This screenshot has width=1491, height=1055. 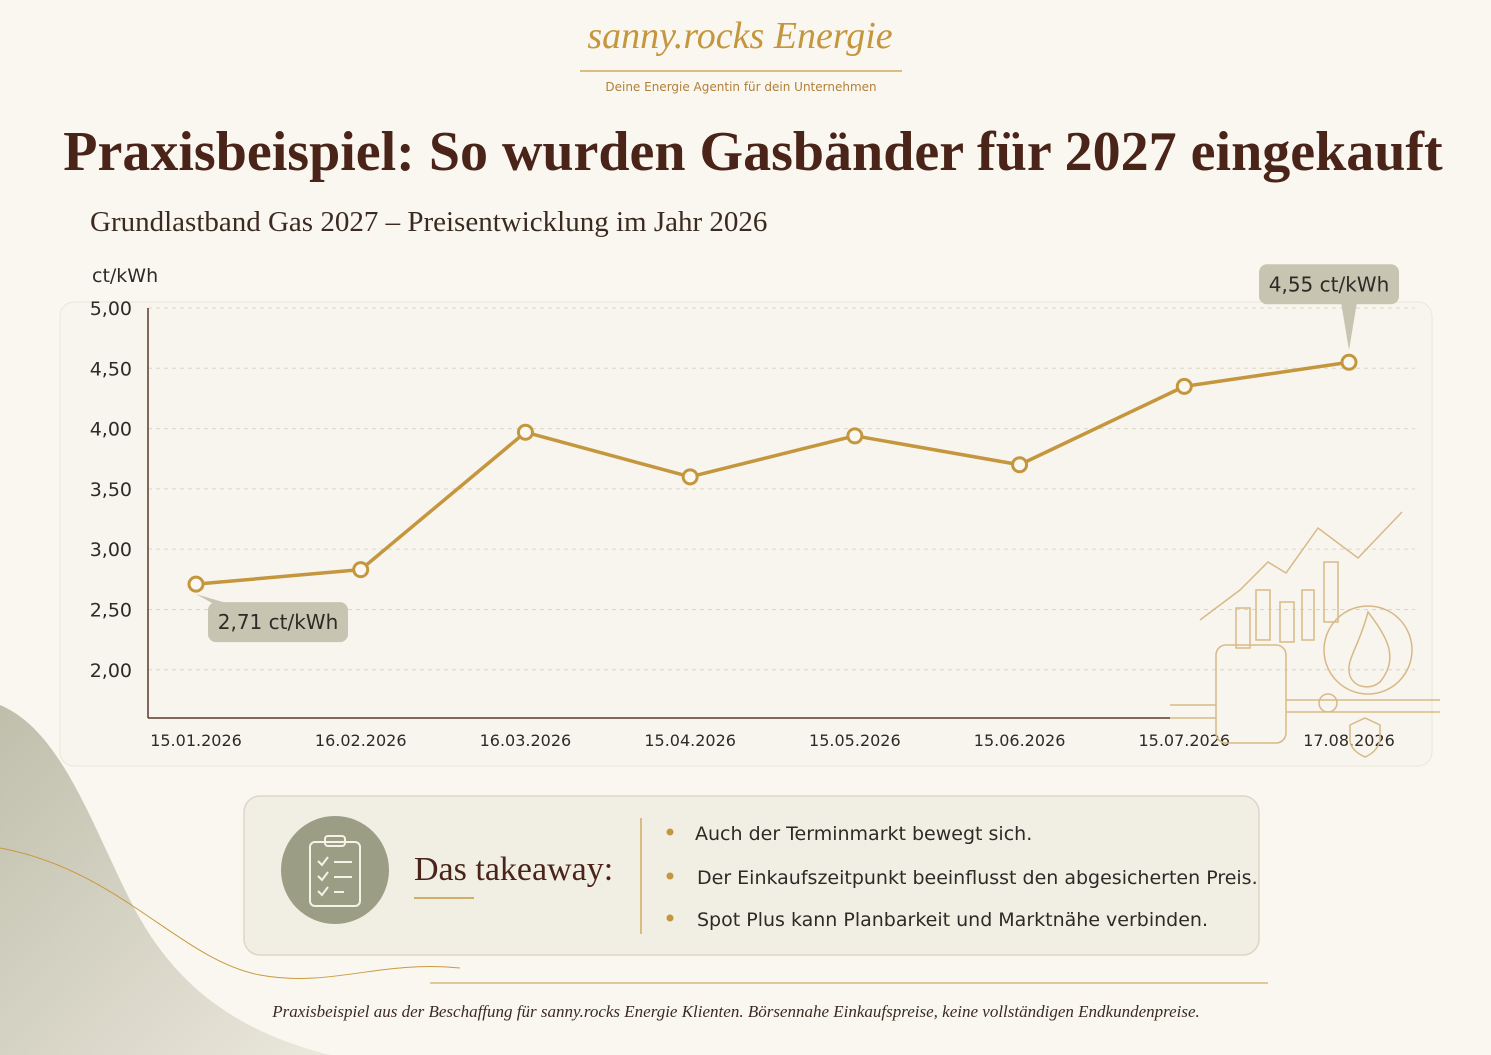 I want to click on y-tick-label: 3,00, so click(x=111, y=550).